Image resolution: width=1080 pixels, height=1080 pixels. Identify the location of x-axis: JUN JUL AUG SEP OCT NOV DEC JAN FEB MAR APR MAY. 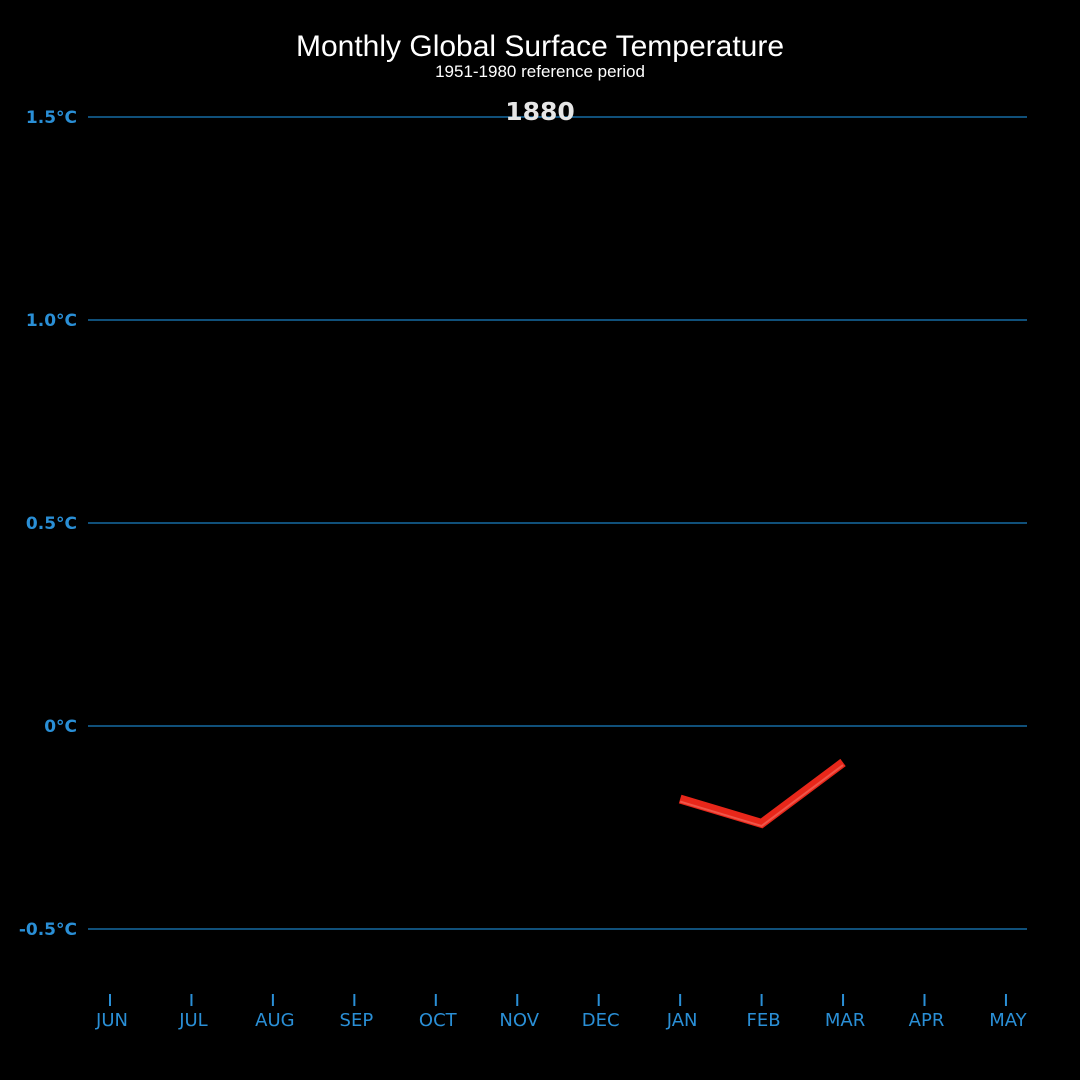
(561, 1012).